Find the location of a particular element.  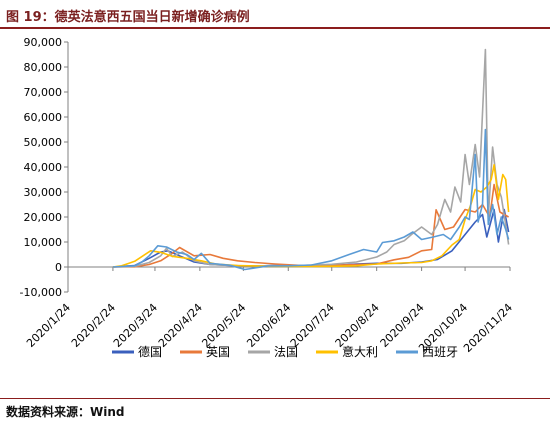

figure-source: 数据资料来源：Wind is located at coordinates (65, 412).